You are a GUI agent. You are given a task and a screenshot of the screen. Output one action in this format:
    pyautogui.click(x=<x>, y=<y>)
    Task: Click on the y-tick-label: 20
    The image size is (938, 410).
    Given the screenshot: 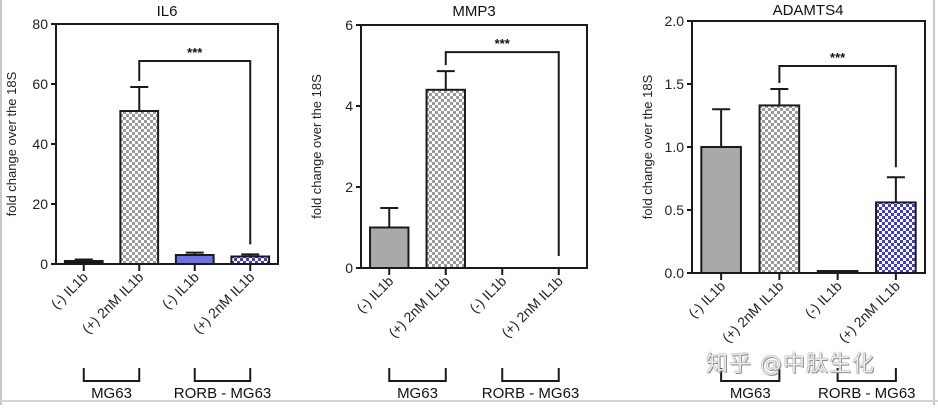 What is the action you would take?
    pyautogui.click(x=40, y=204)
    